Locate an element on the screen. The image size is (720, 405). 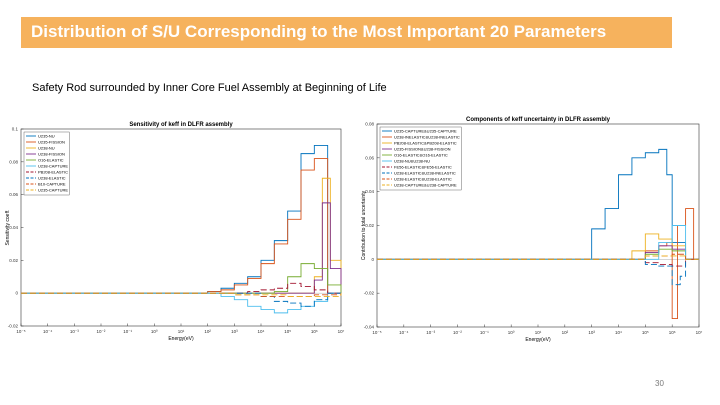
legend-label: U235-FISSION is located at coordinates (51, 142).